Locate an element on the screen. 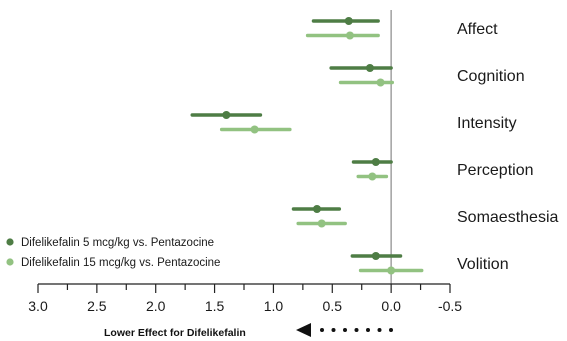 Image resolution: width=567 pixels, height=341 pixels. category-label-affect: Affect is located at coordinates (477, 29).